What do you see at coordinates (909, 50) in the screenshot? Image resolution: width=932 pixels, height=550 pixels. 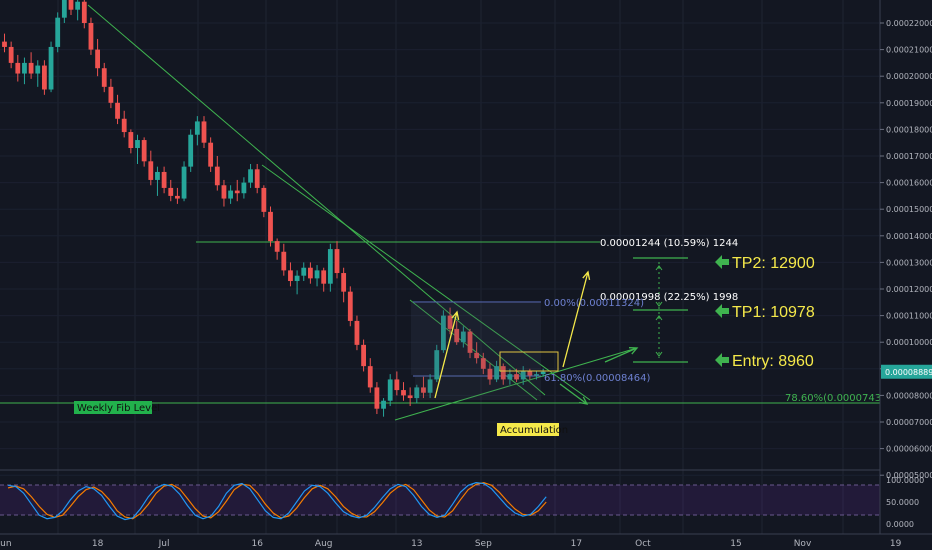 I see `price-tick-label: 0.00021000` at bounding box center [909, 50].